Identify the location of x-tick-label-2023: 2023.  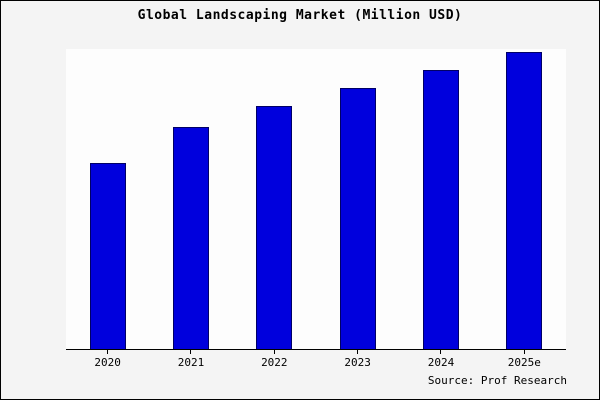
(357, 362).